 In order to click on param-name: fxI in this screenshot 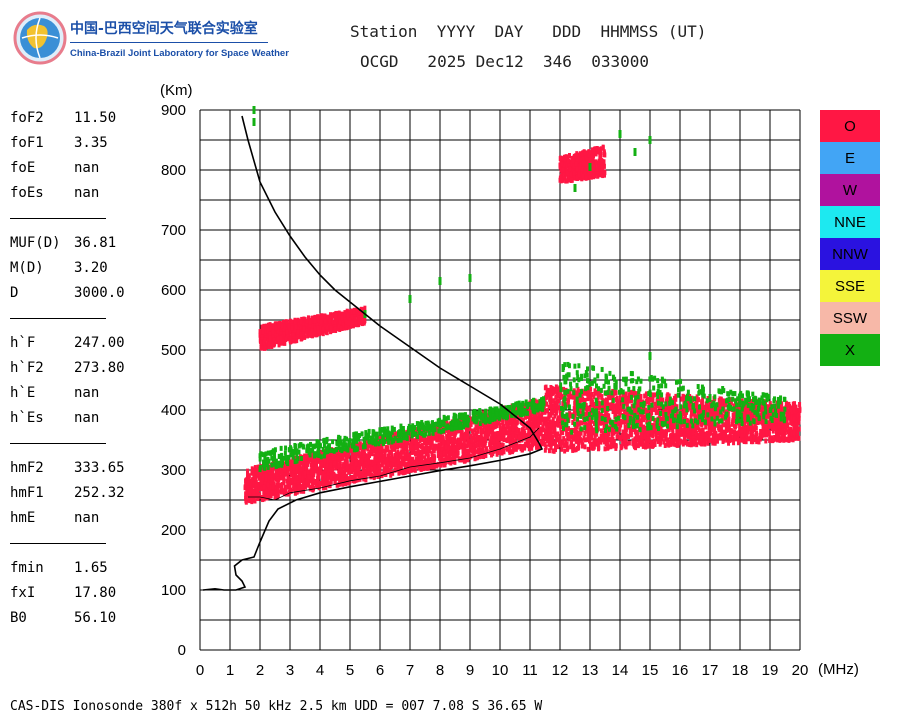, I will do `click(23, 593)`.